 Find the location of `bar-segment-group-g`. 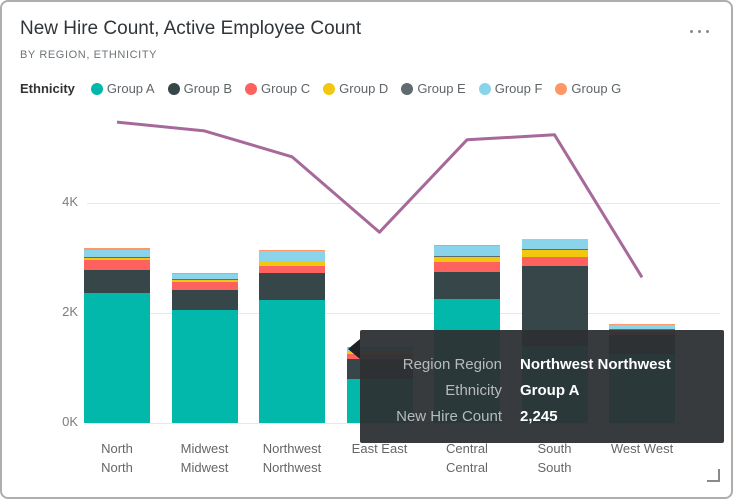

bar-segment-group-g is located at coordinates (642, 324).